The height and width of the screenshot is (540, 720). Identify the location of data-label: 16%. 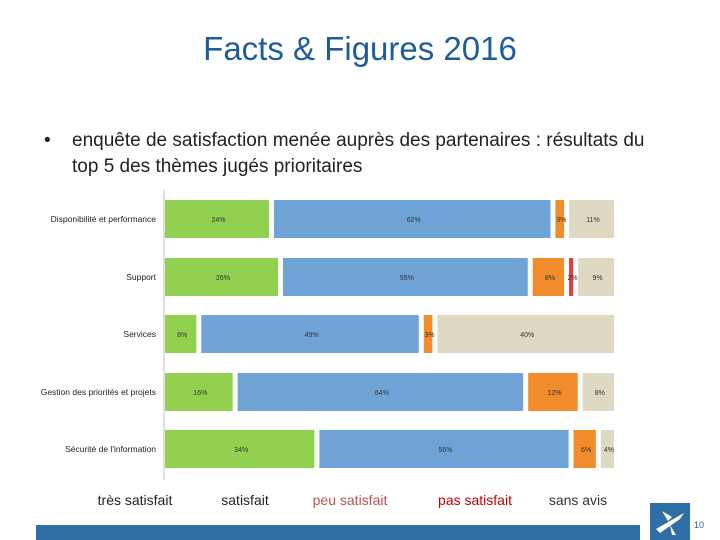
(200, 393).